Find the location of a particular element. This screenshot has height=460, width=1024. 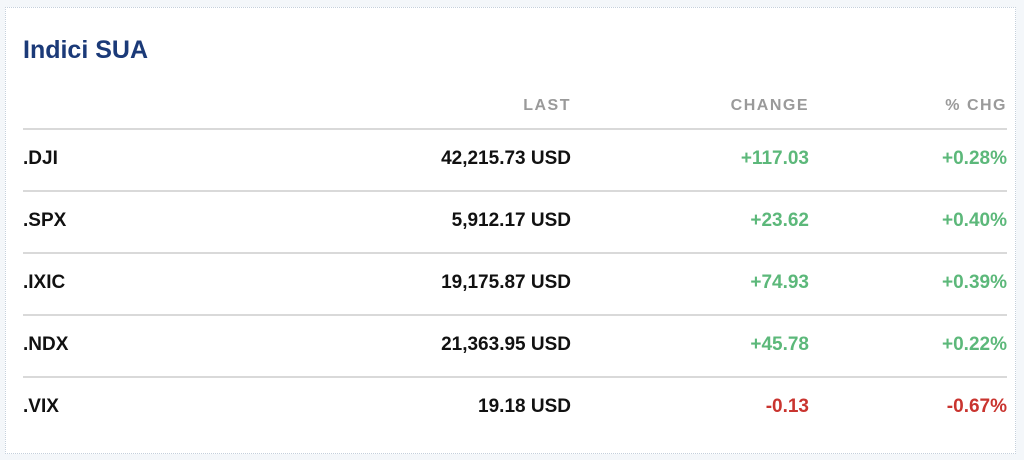

pct-change-value: -0.67% is located at coordinates (976, 406).